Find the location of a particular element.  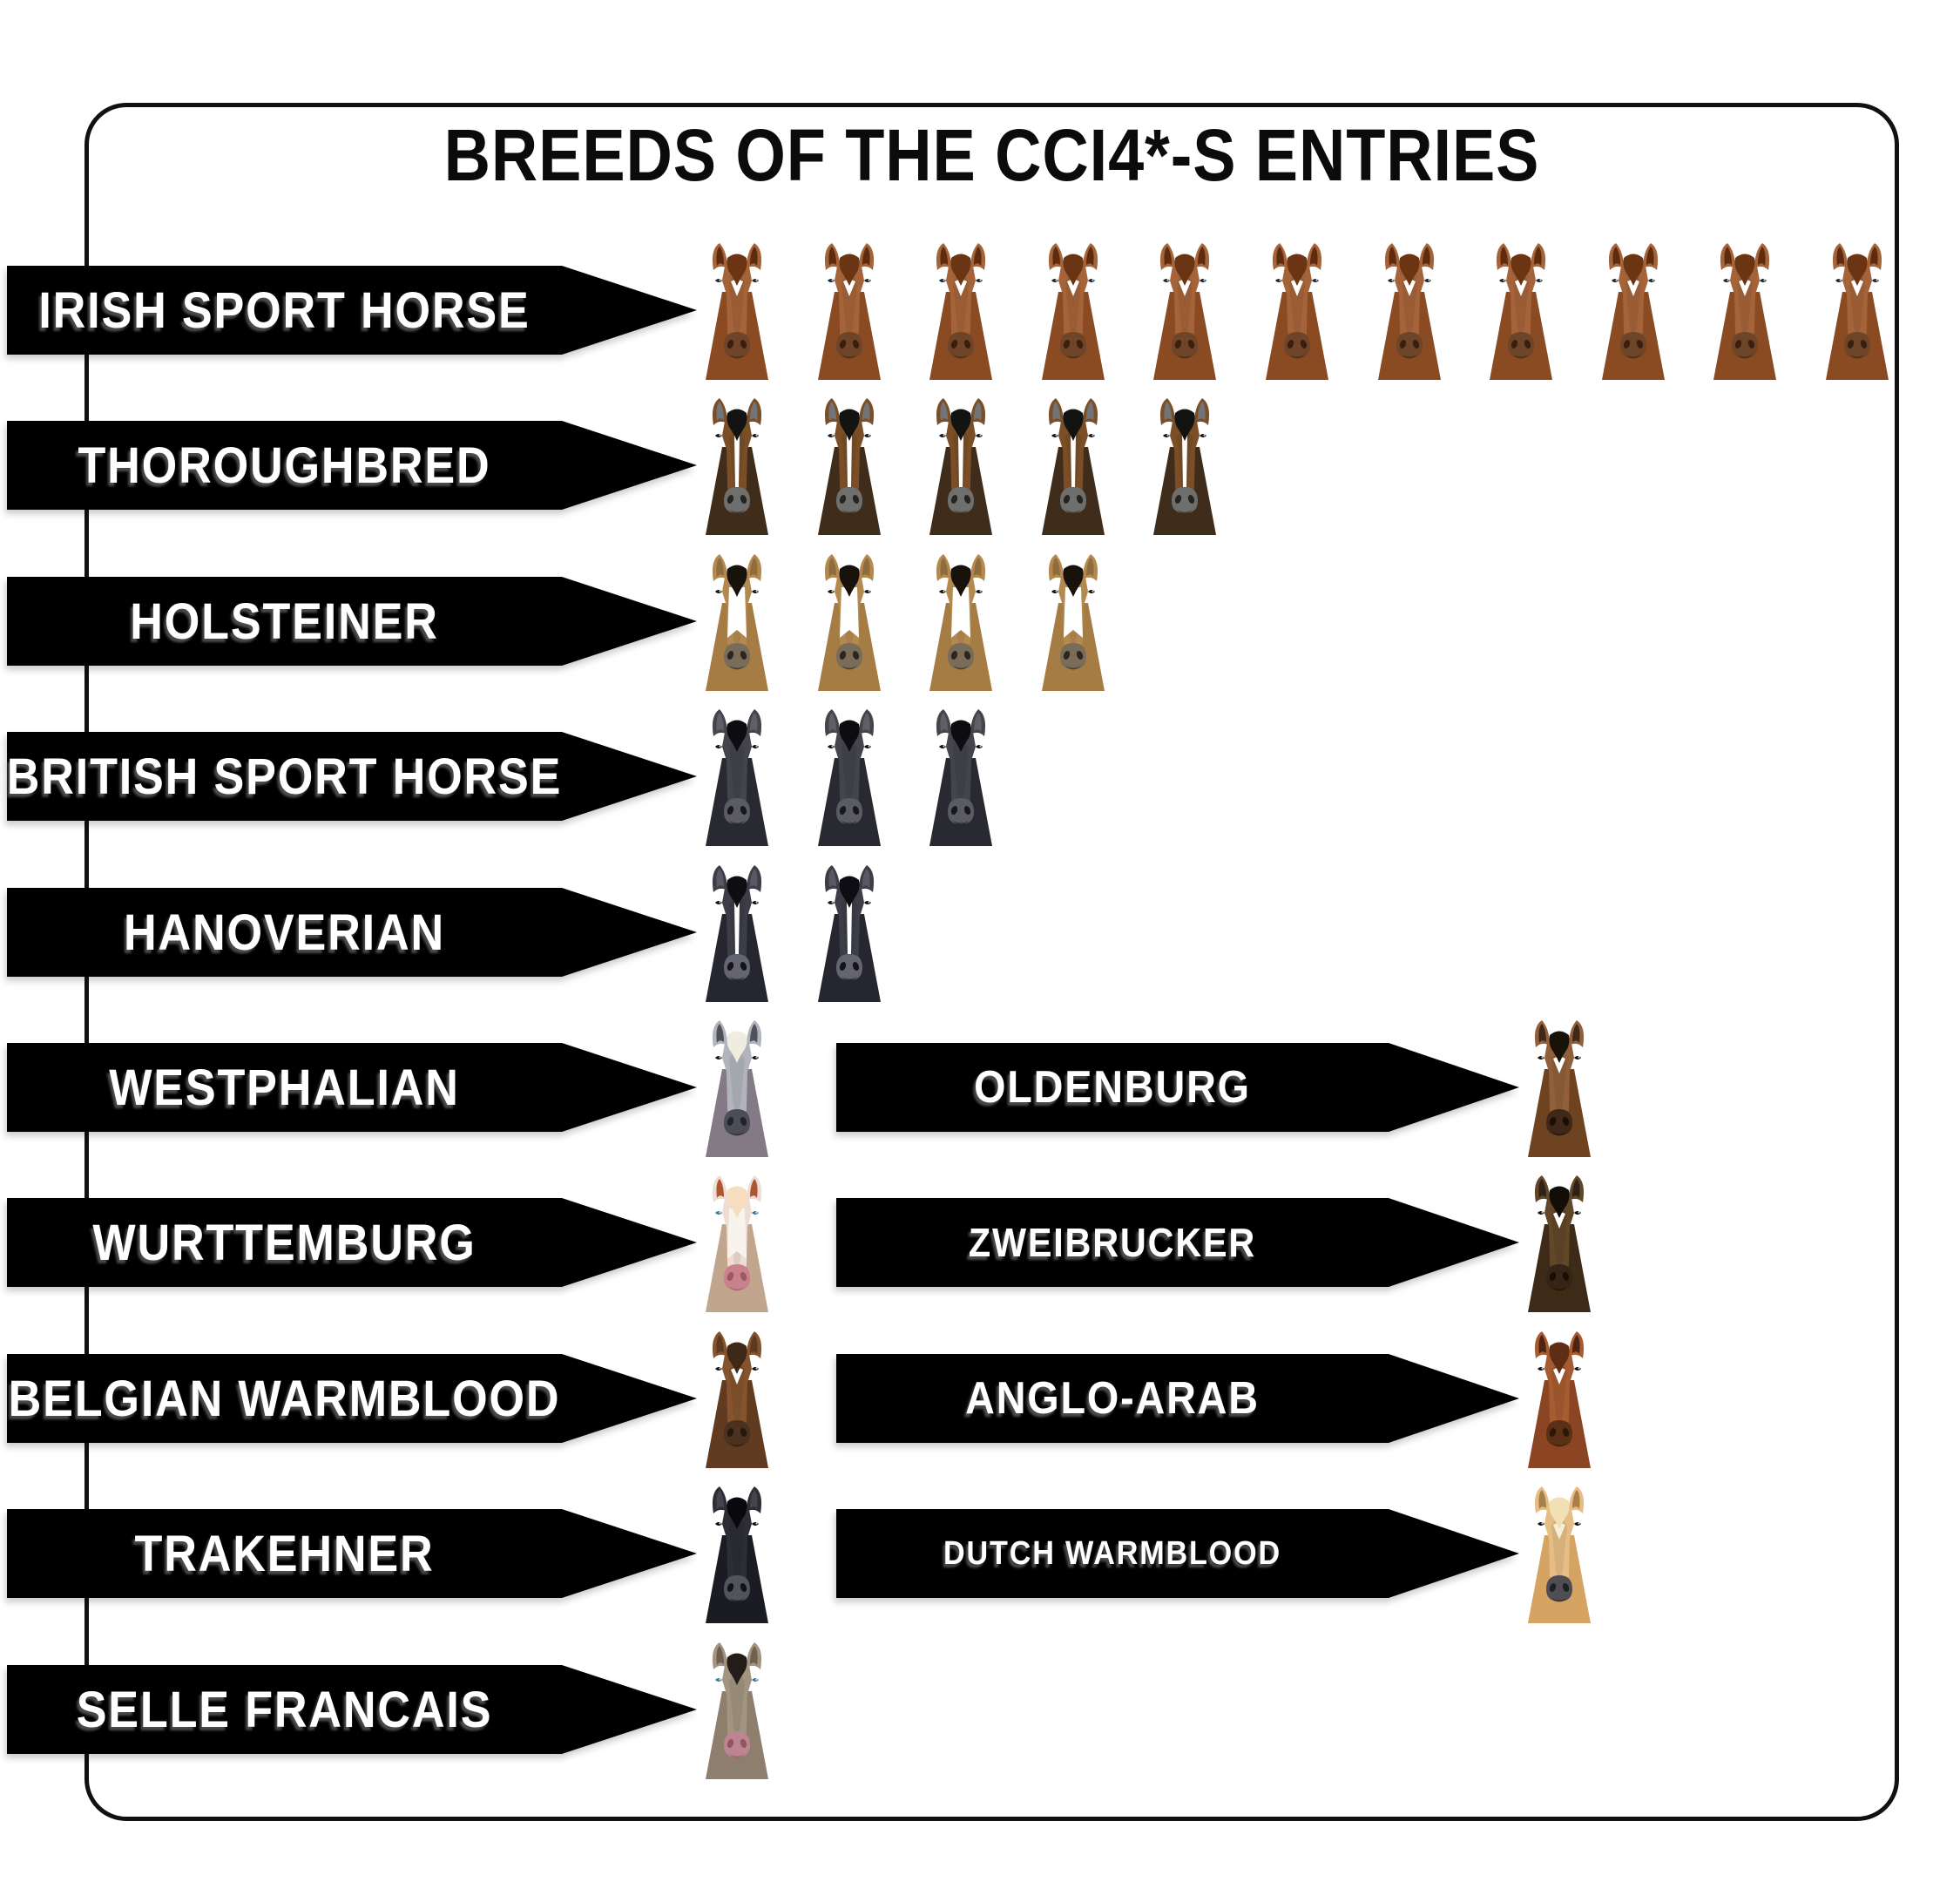

breed-label-wurttemburg: WURTTEMBURG is located at coordinates (284, 1242).